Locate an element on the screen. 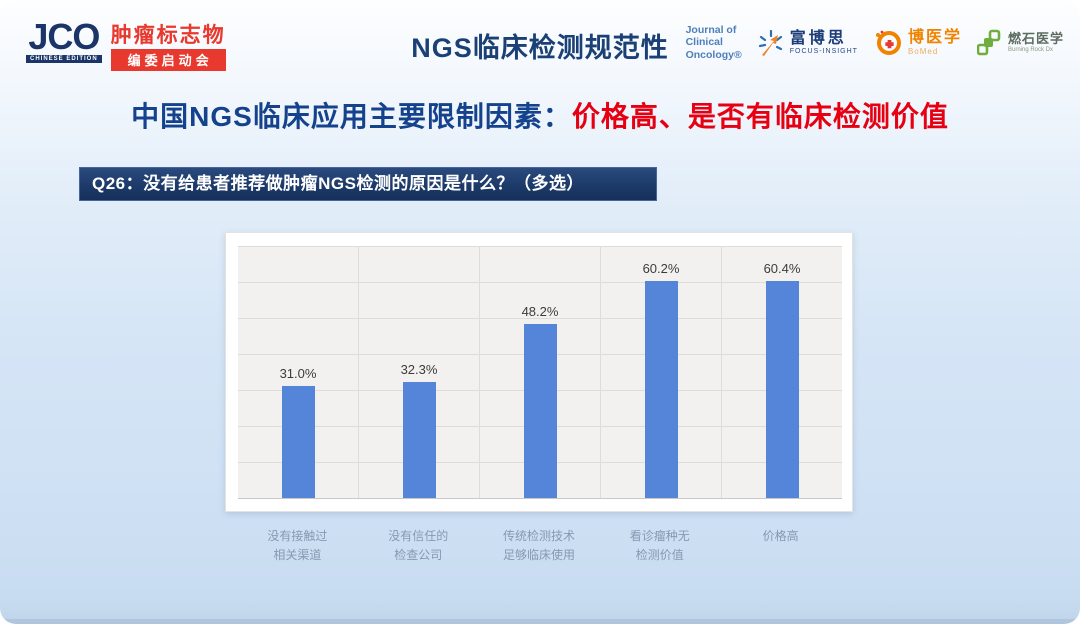 The image size is (1080, 624). jco-logo: JCO CHINESE EDITION 肿瘤标志物 编委启动会 is located at coordinates (126, 44).